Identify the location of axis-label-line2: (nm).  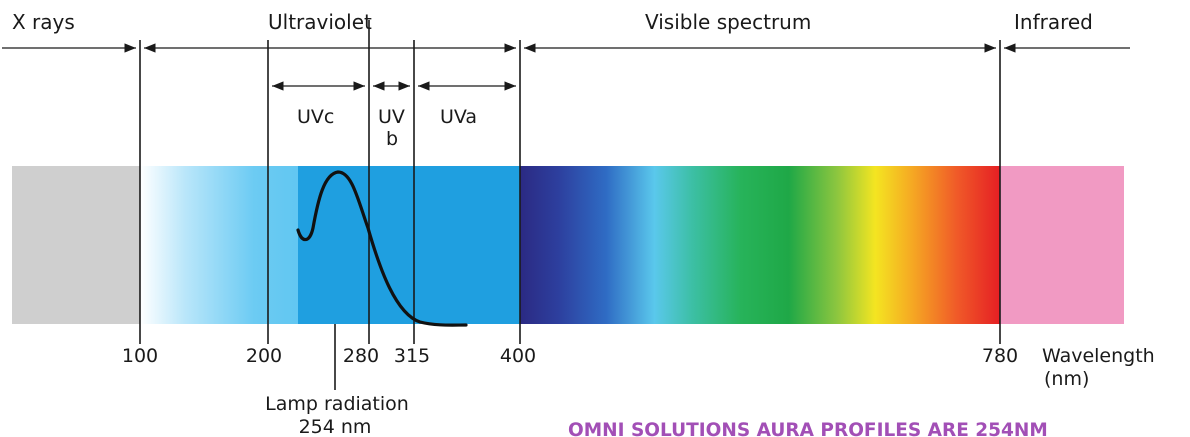
(1066, 379).